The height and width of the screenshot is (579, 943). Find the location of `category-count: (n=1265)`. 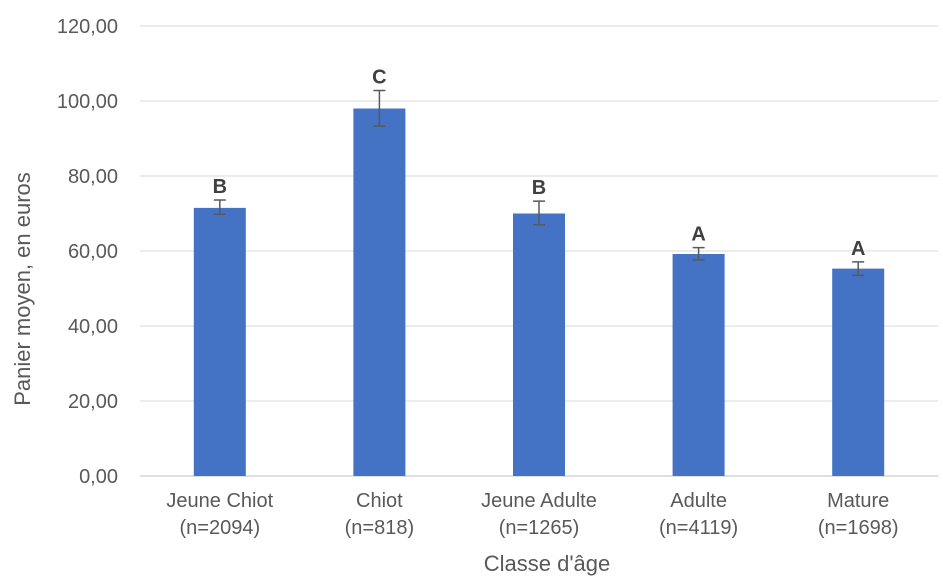

category-count: (n=1265) is located at coordinates (539, 528).